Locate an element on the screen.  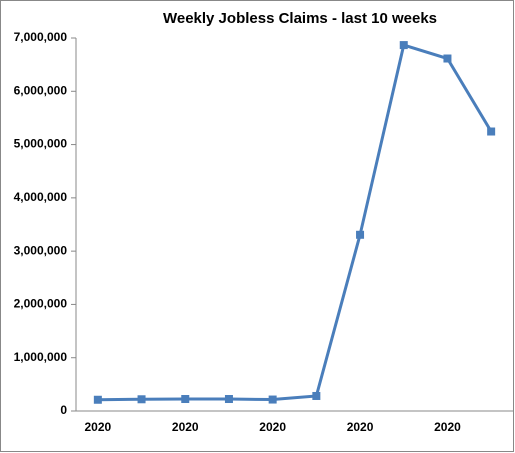
y-tick-label: 3,000,000 is located at coordinates (41, 250).